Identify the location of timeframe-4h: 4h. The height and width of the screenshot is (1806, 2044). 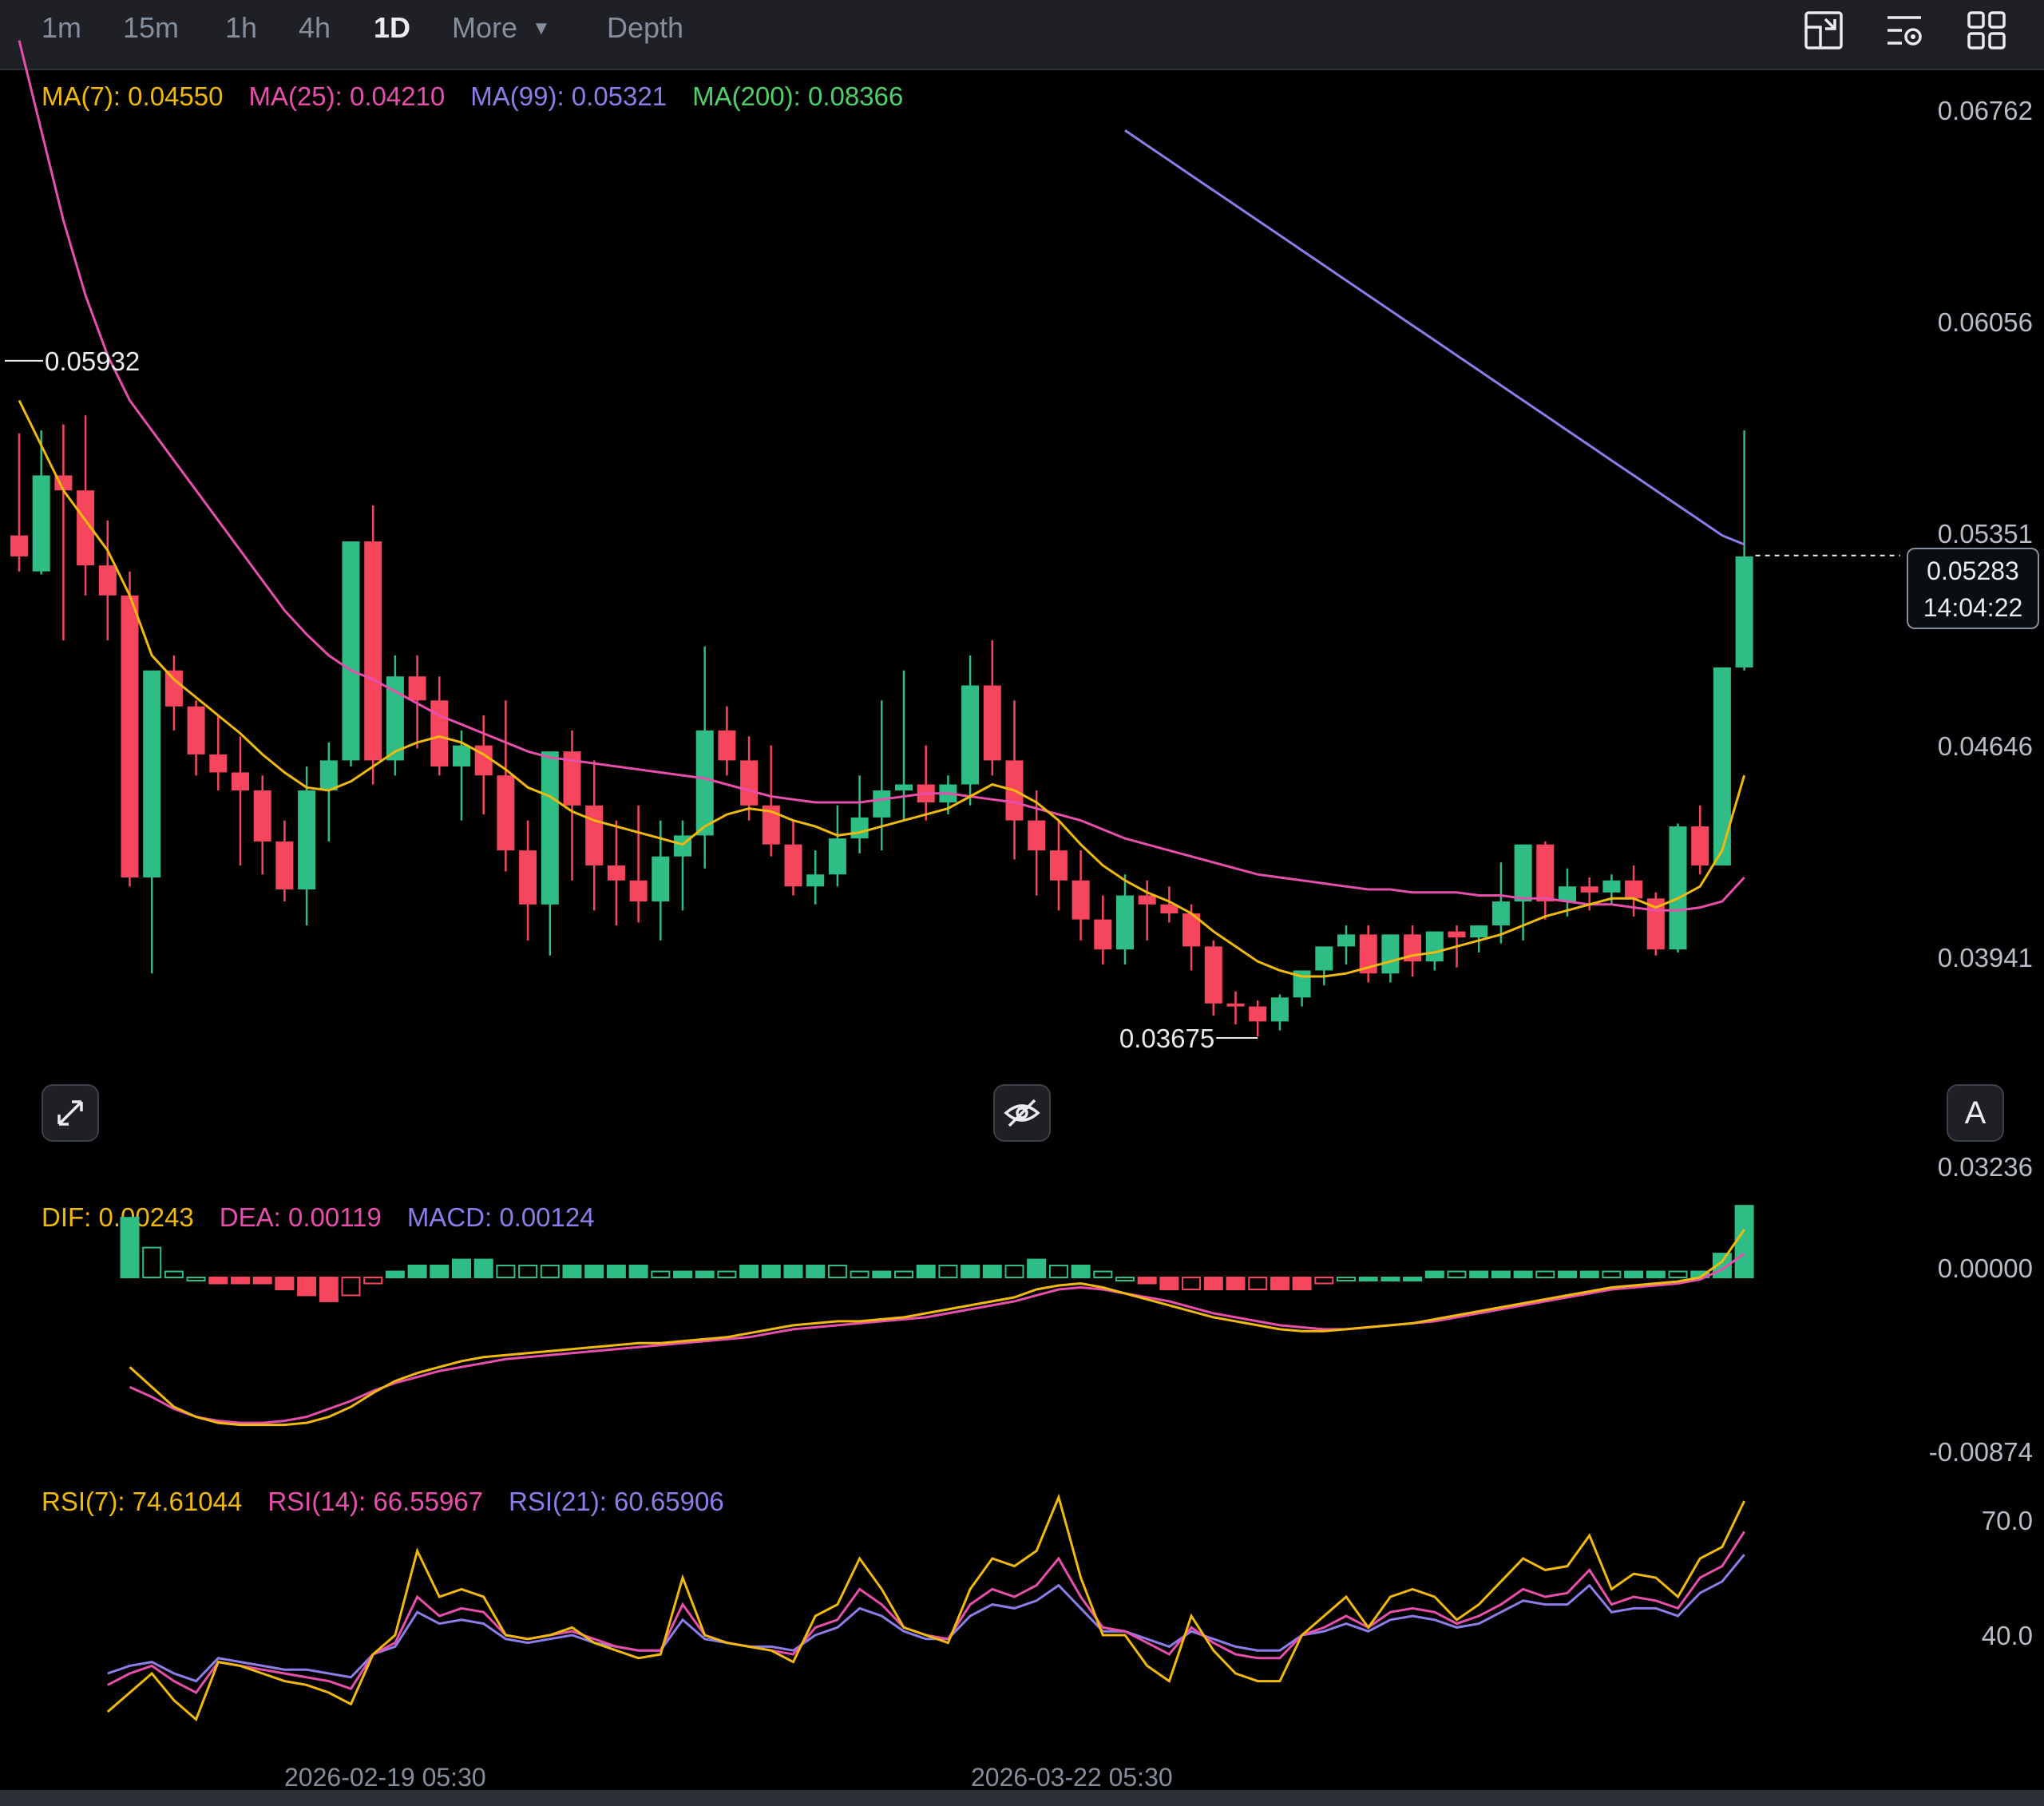
(315, 28).